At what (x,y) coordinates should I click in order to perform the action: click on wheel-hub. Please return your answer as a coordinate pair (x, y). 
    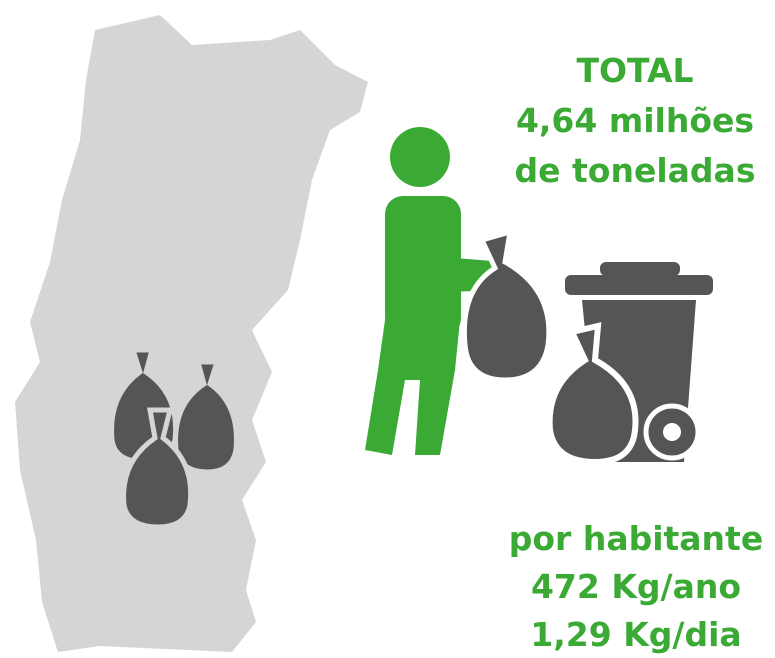
    Looking at the image, I should click on (672, 432).